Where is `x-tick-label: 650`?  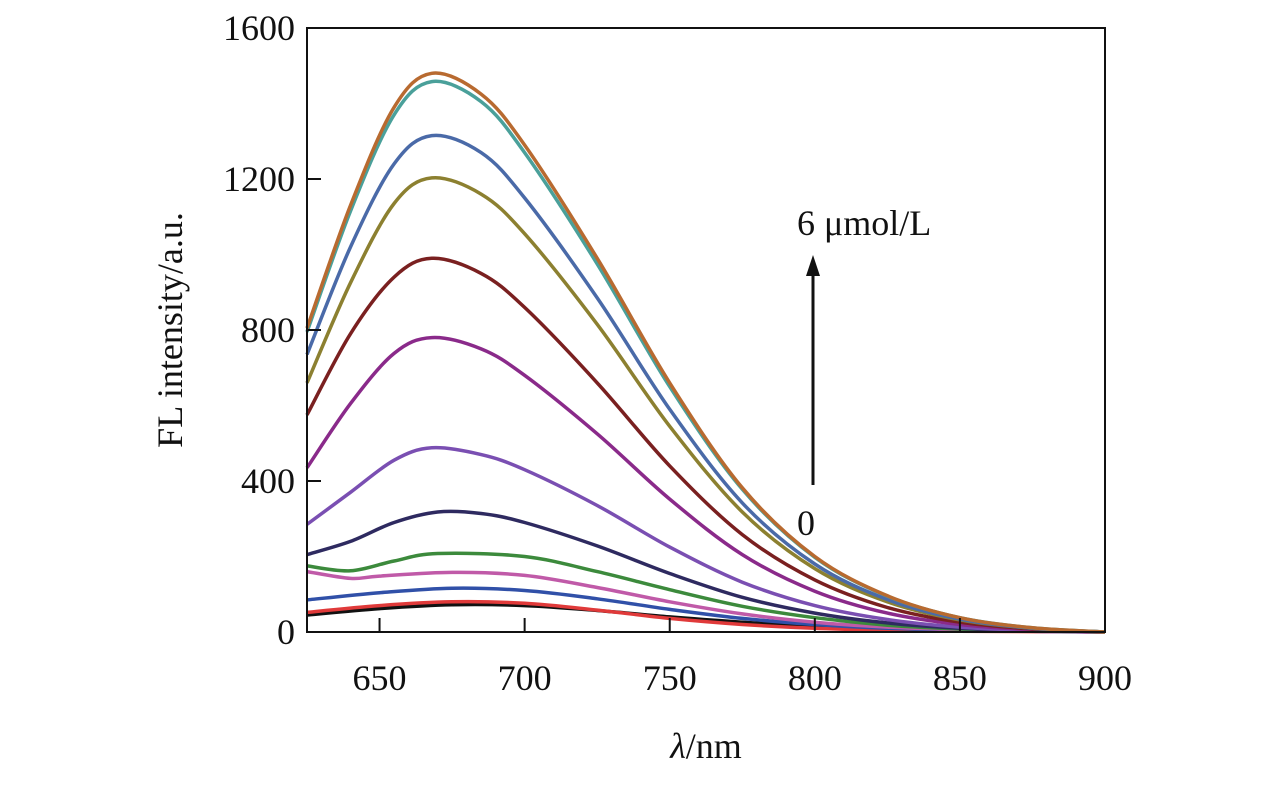
x-tick-label: 650 is located at coordinates (380, 678).